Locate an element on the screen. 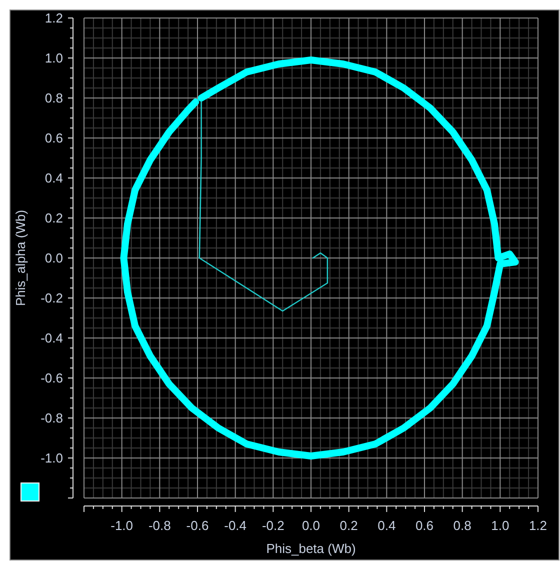 Image resolution: width=560 pixels, height=562 pixels. x-tick-label: -1.0 is located at coordinates (122, 525).